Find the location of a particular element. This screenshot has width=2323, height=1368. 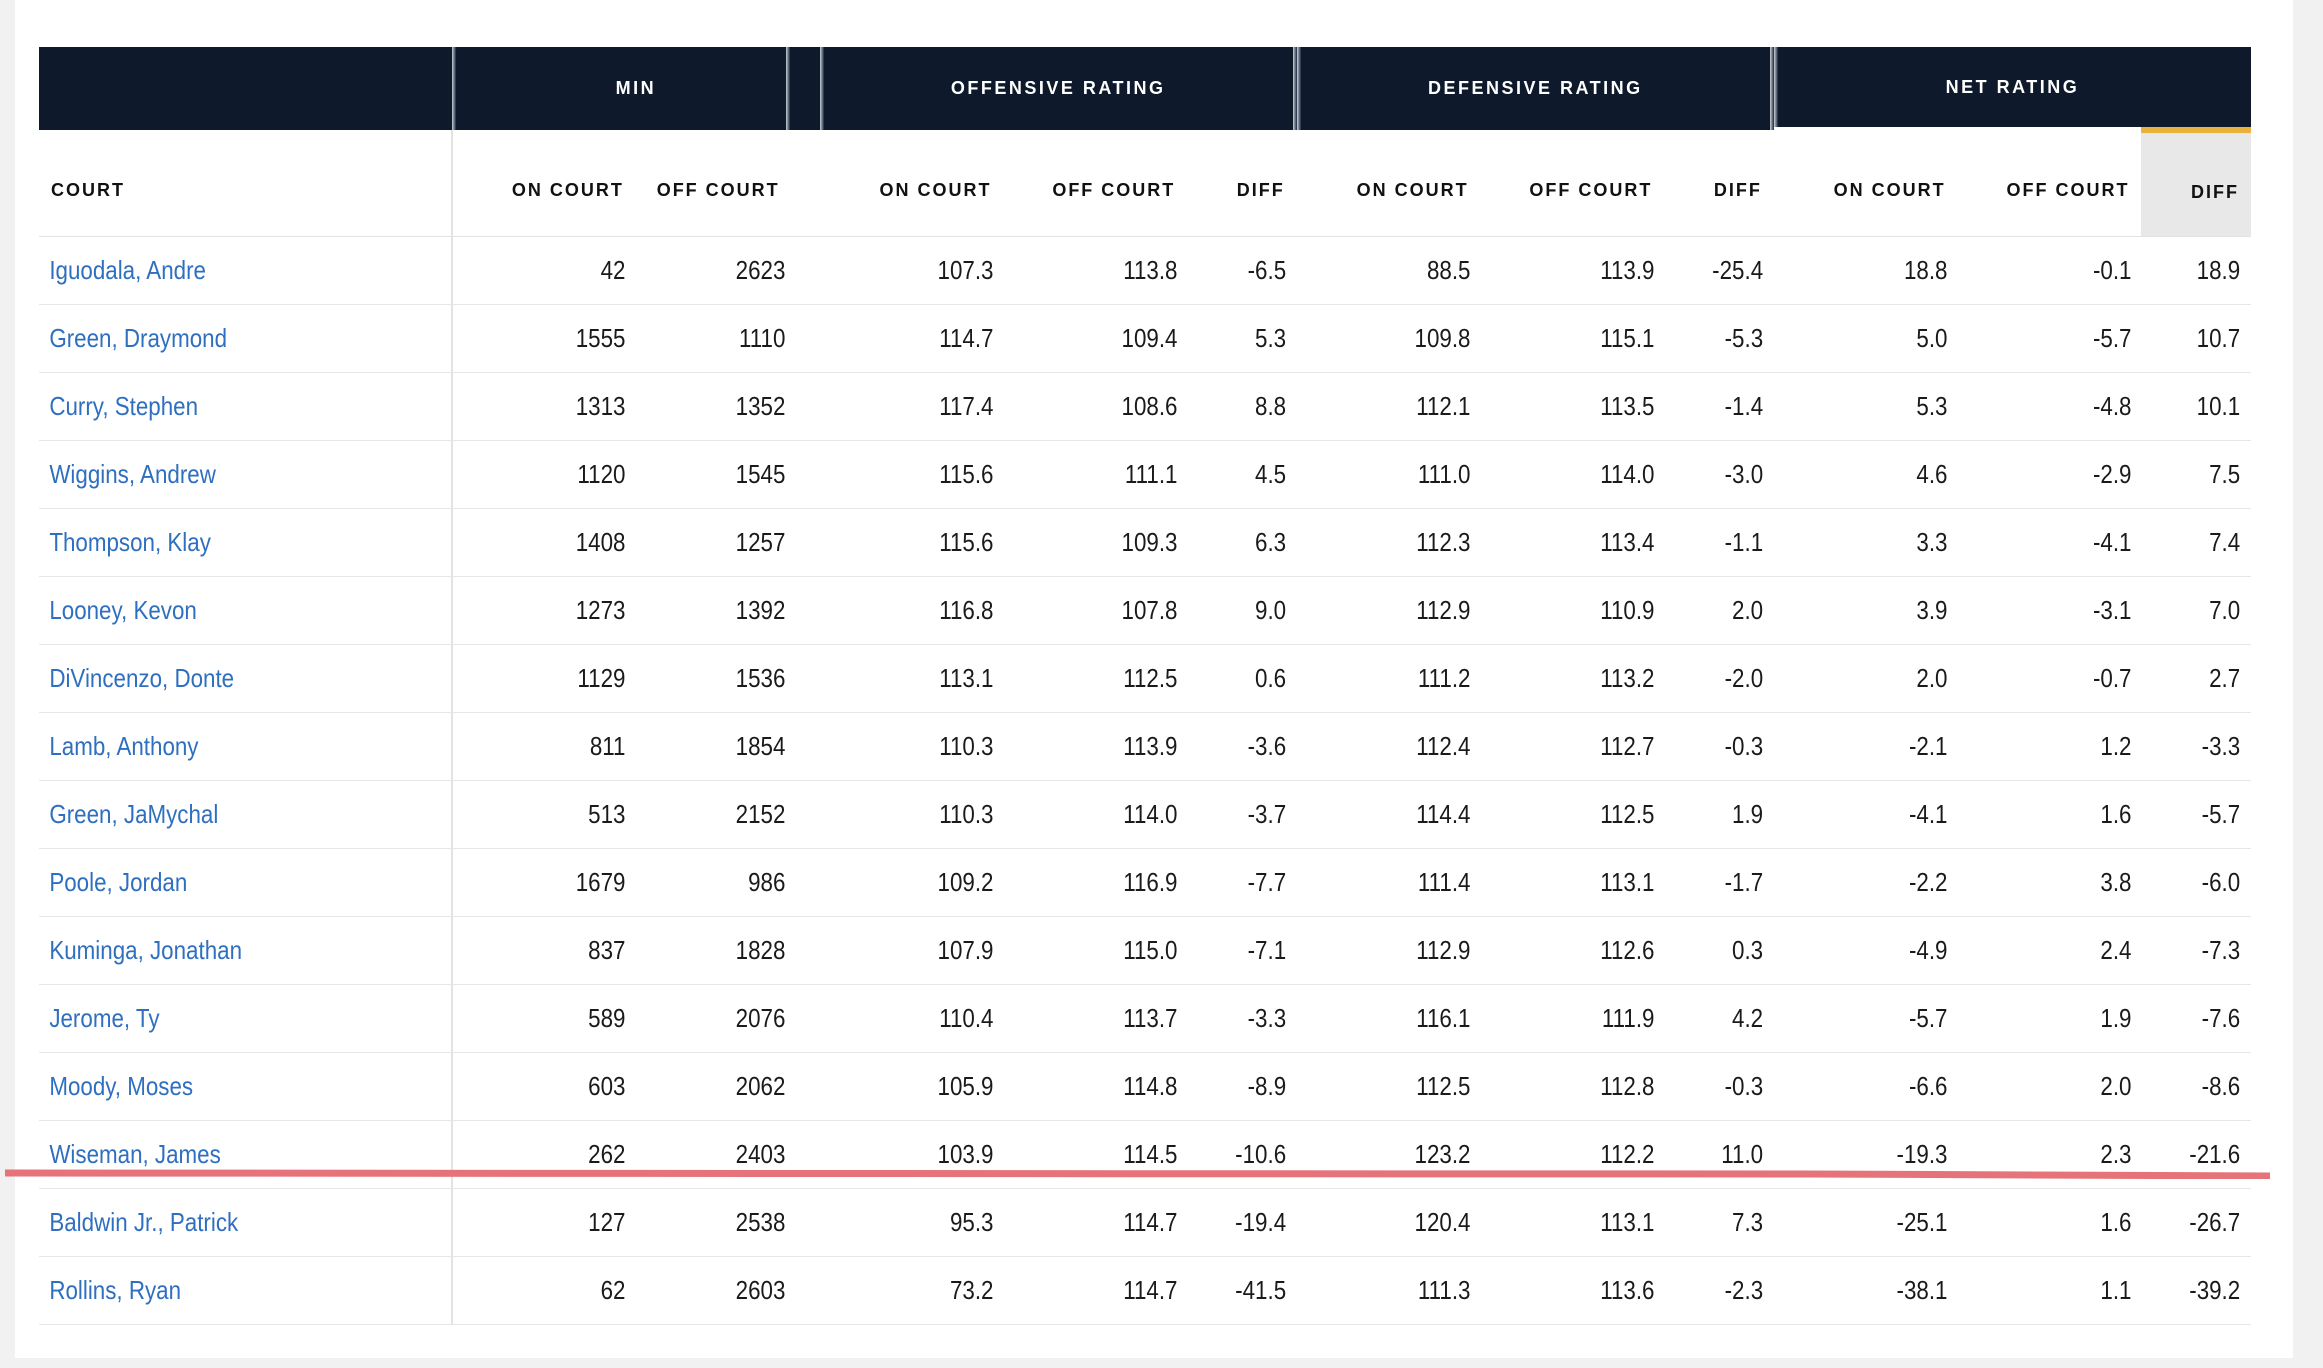

player-name-link: Wiseman, James is located at coordinates (135, 1153).